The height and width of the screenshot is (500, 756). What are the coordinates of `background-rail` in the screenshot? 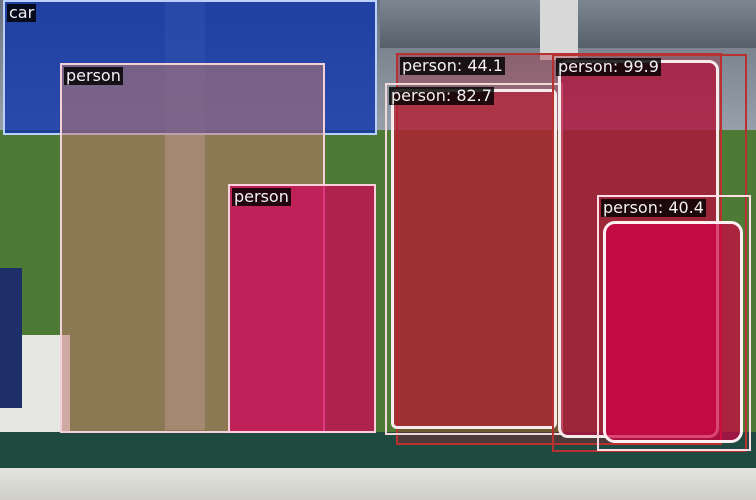 It's located at (378, 484).